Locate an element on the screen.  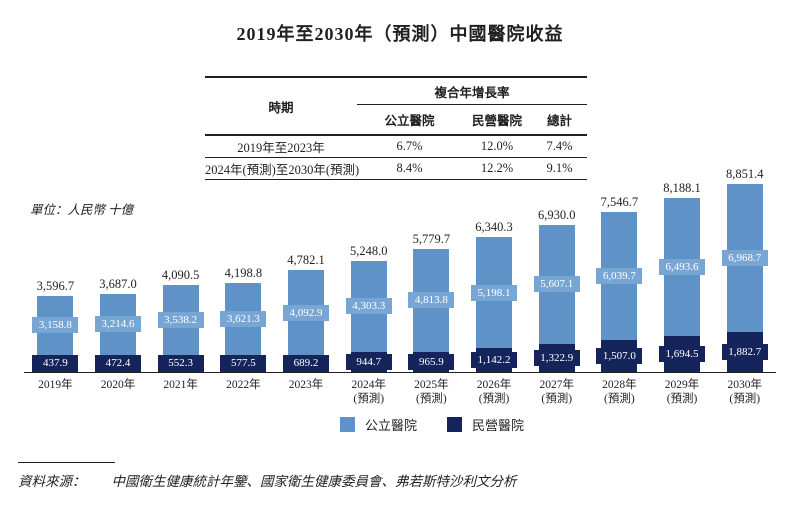
x-axis-label: 2027年 (預測) is located at coordinates (556, 392).